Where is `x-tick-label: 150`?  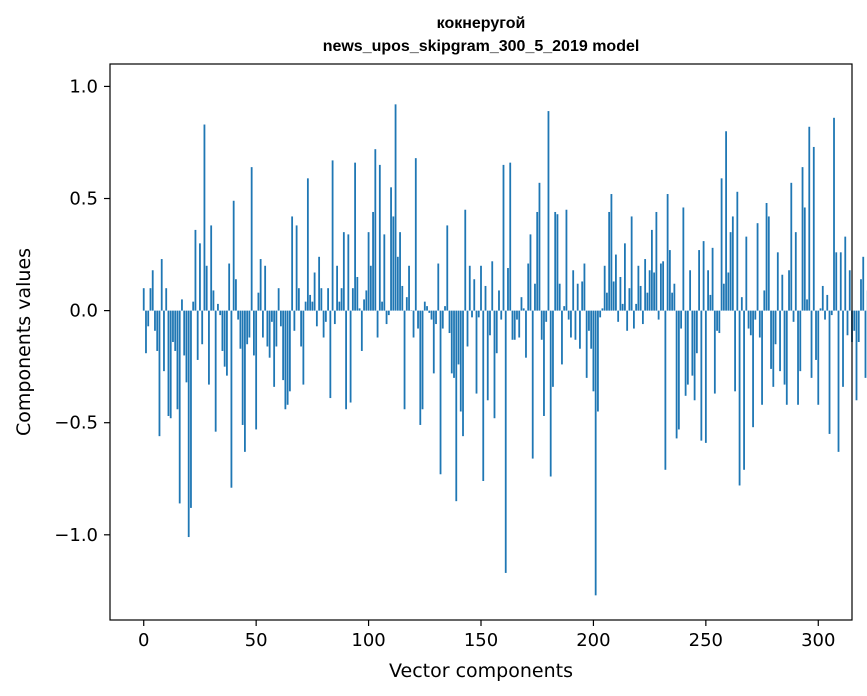 x-tick-label: 150 is located at coordinates (481, 640).